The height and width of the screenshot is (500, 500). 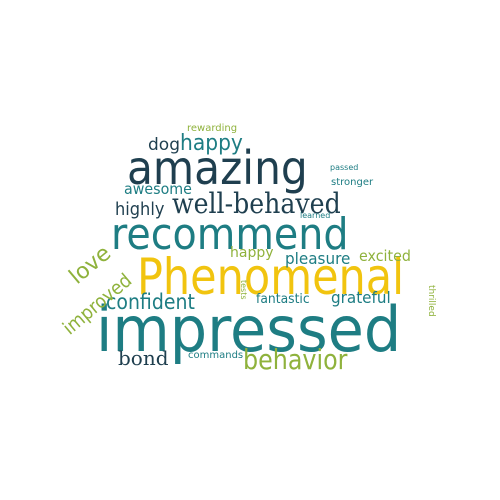 I want to click on word-awesome: awesome, so click(x=158, y=189).